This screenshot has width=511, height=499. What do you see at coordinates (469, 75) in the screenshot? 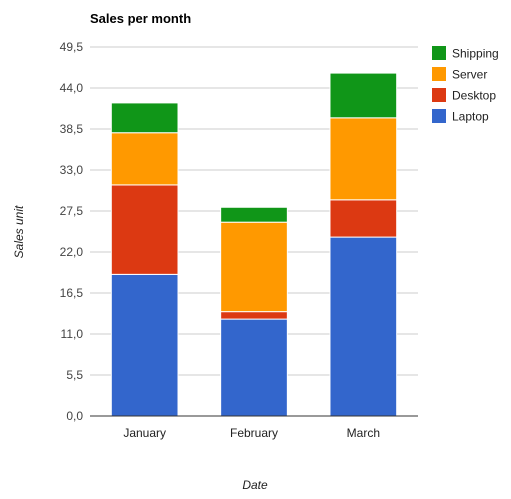
I see `legend-label: Server` at bounding box center [469, 75].